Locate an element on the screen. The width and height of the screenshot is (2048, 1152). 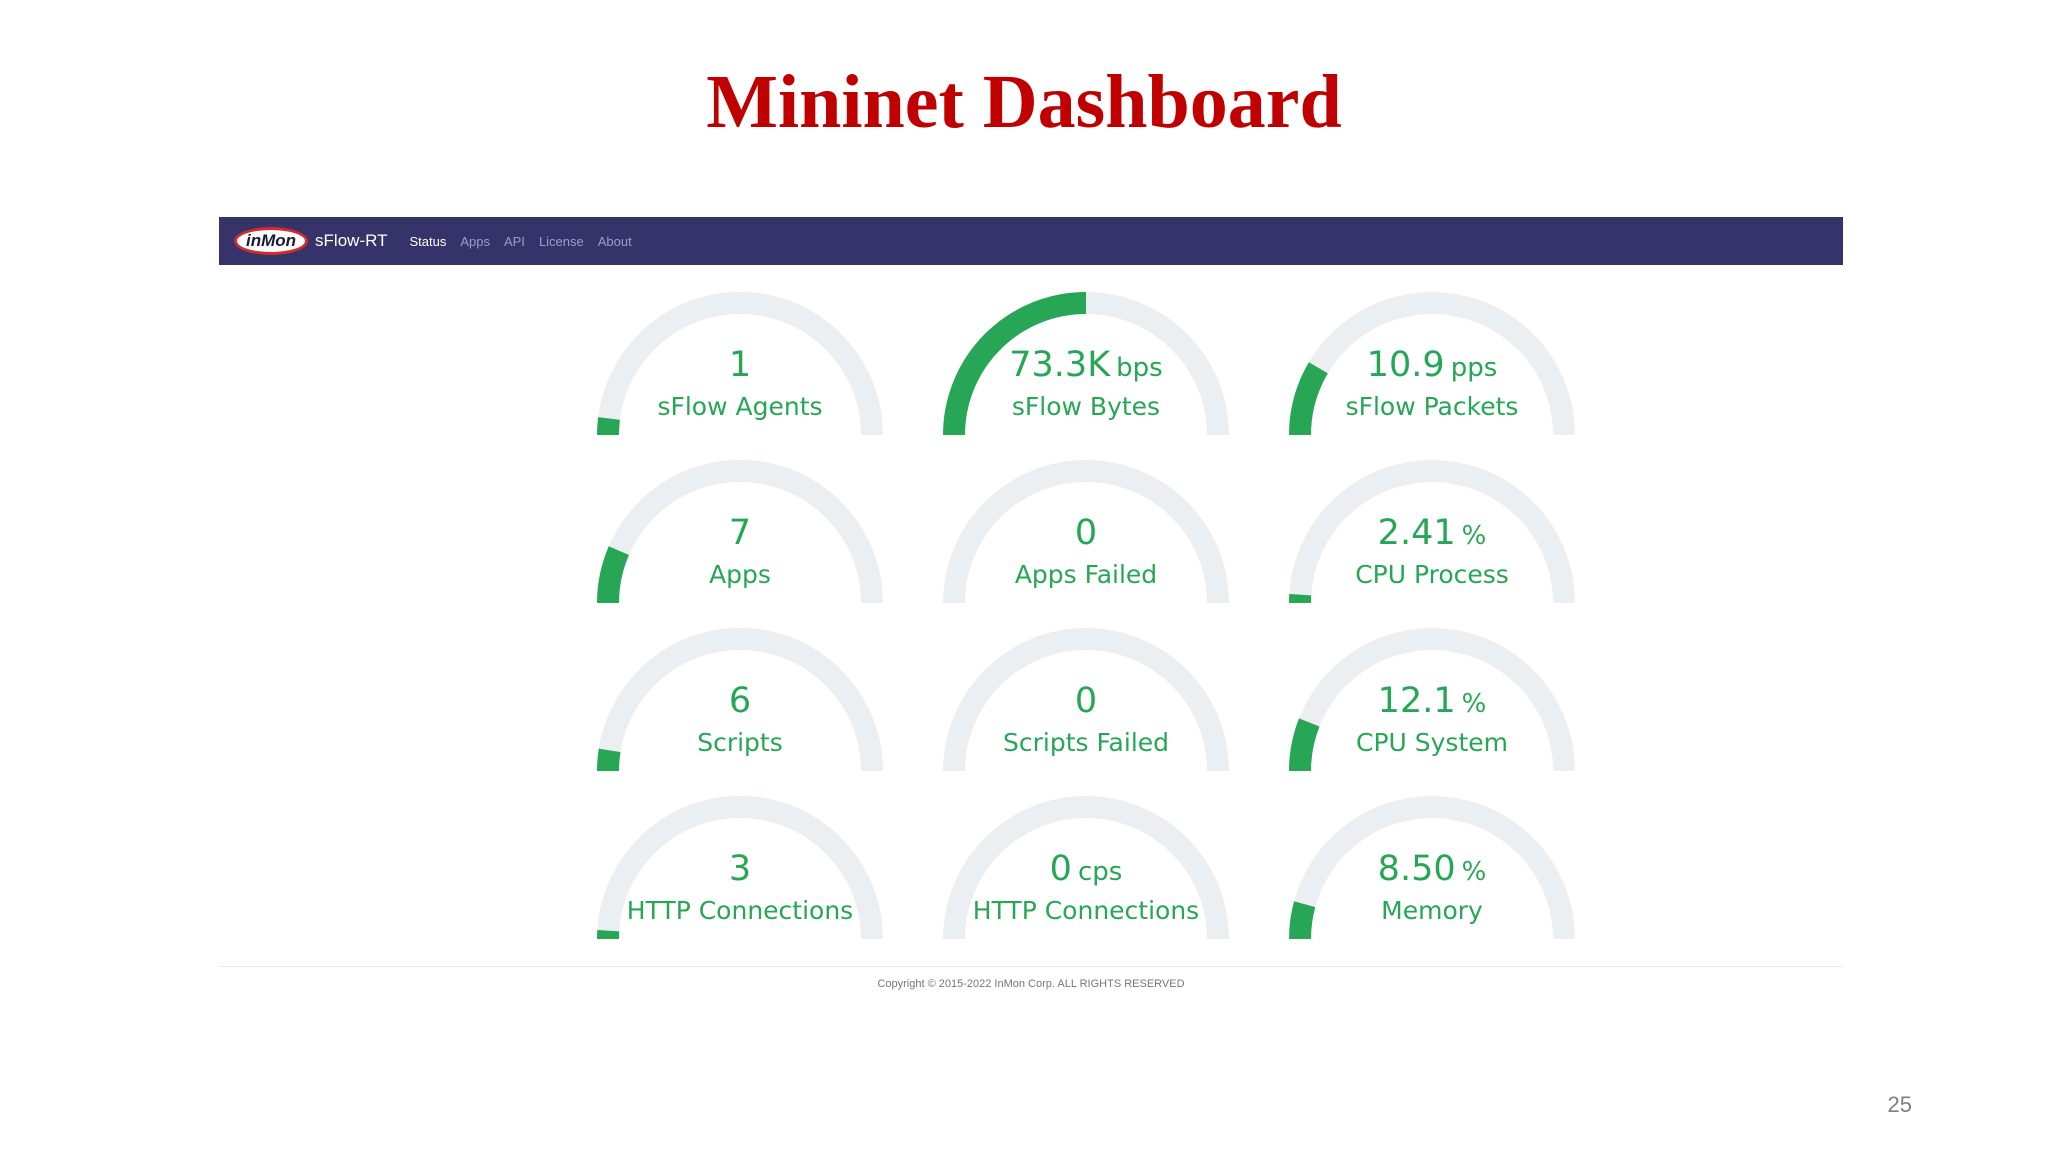
gauge: 7 Apps is located at coordinates (740, 533).